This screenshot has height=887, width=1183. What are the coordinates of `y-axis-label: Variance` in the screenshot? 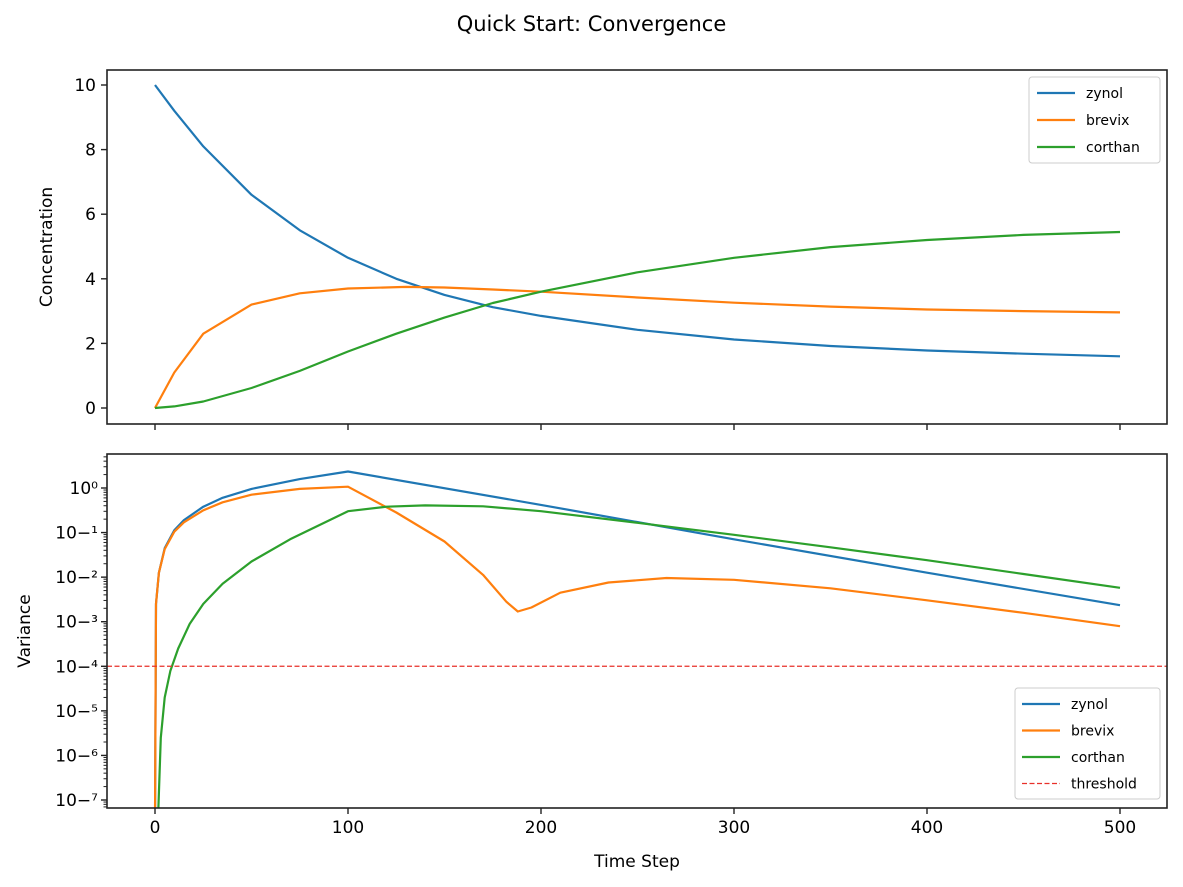 It's located at (25, 630).